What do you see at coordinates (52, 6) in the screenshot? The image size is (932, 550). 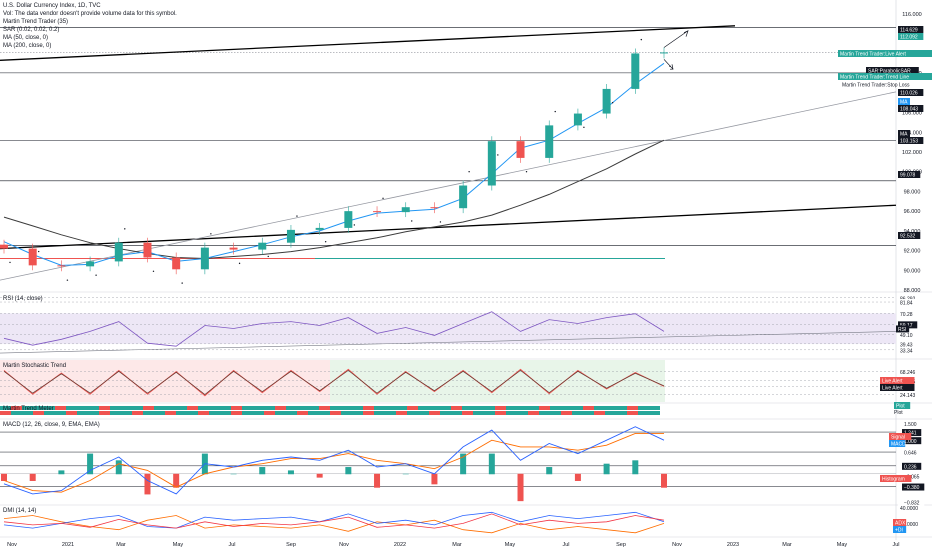 I see `symbol-title: U.S. Dollar Currency Index, 1D, TVC` at bounding box center [52, 6].